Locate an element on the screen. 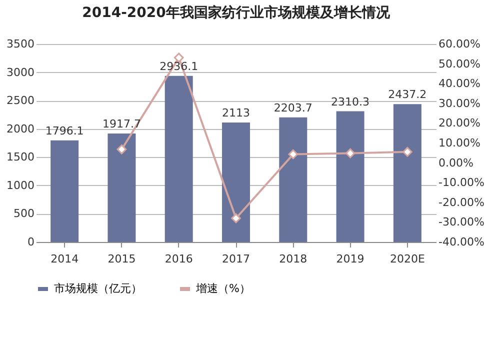 The height and width of the screenshot is (362, 500). y2-tick-label: -20.00% is located at coordinates (461, 202).